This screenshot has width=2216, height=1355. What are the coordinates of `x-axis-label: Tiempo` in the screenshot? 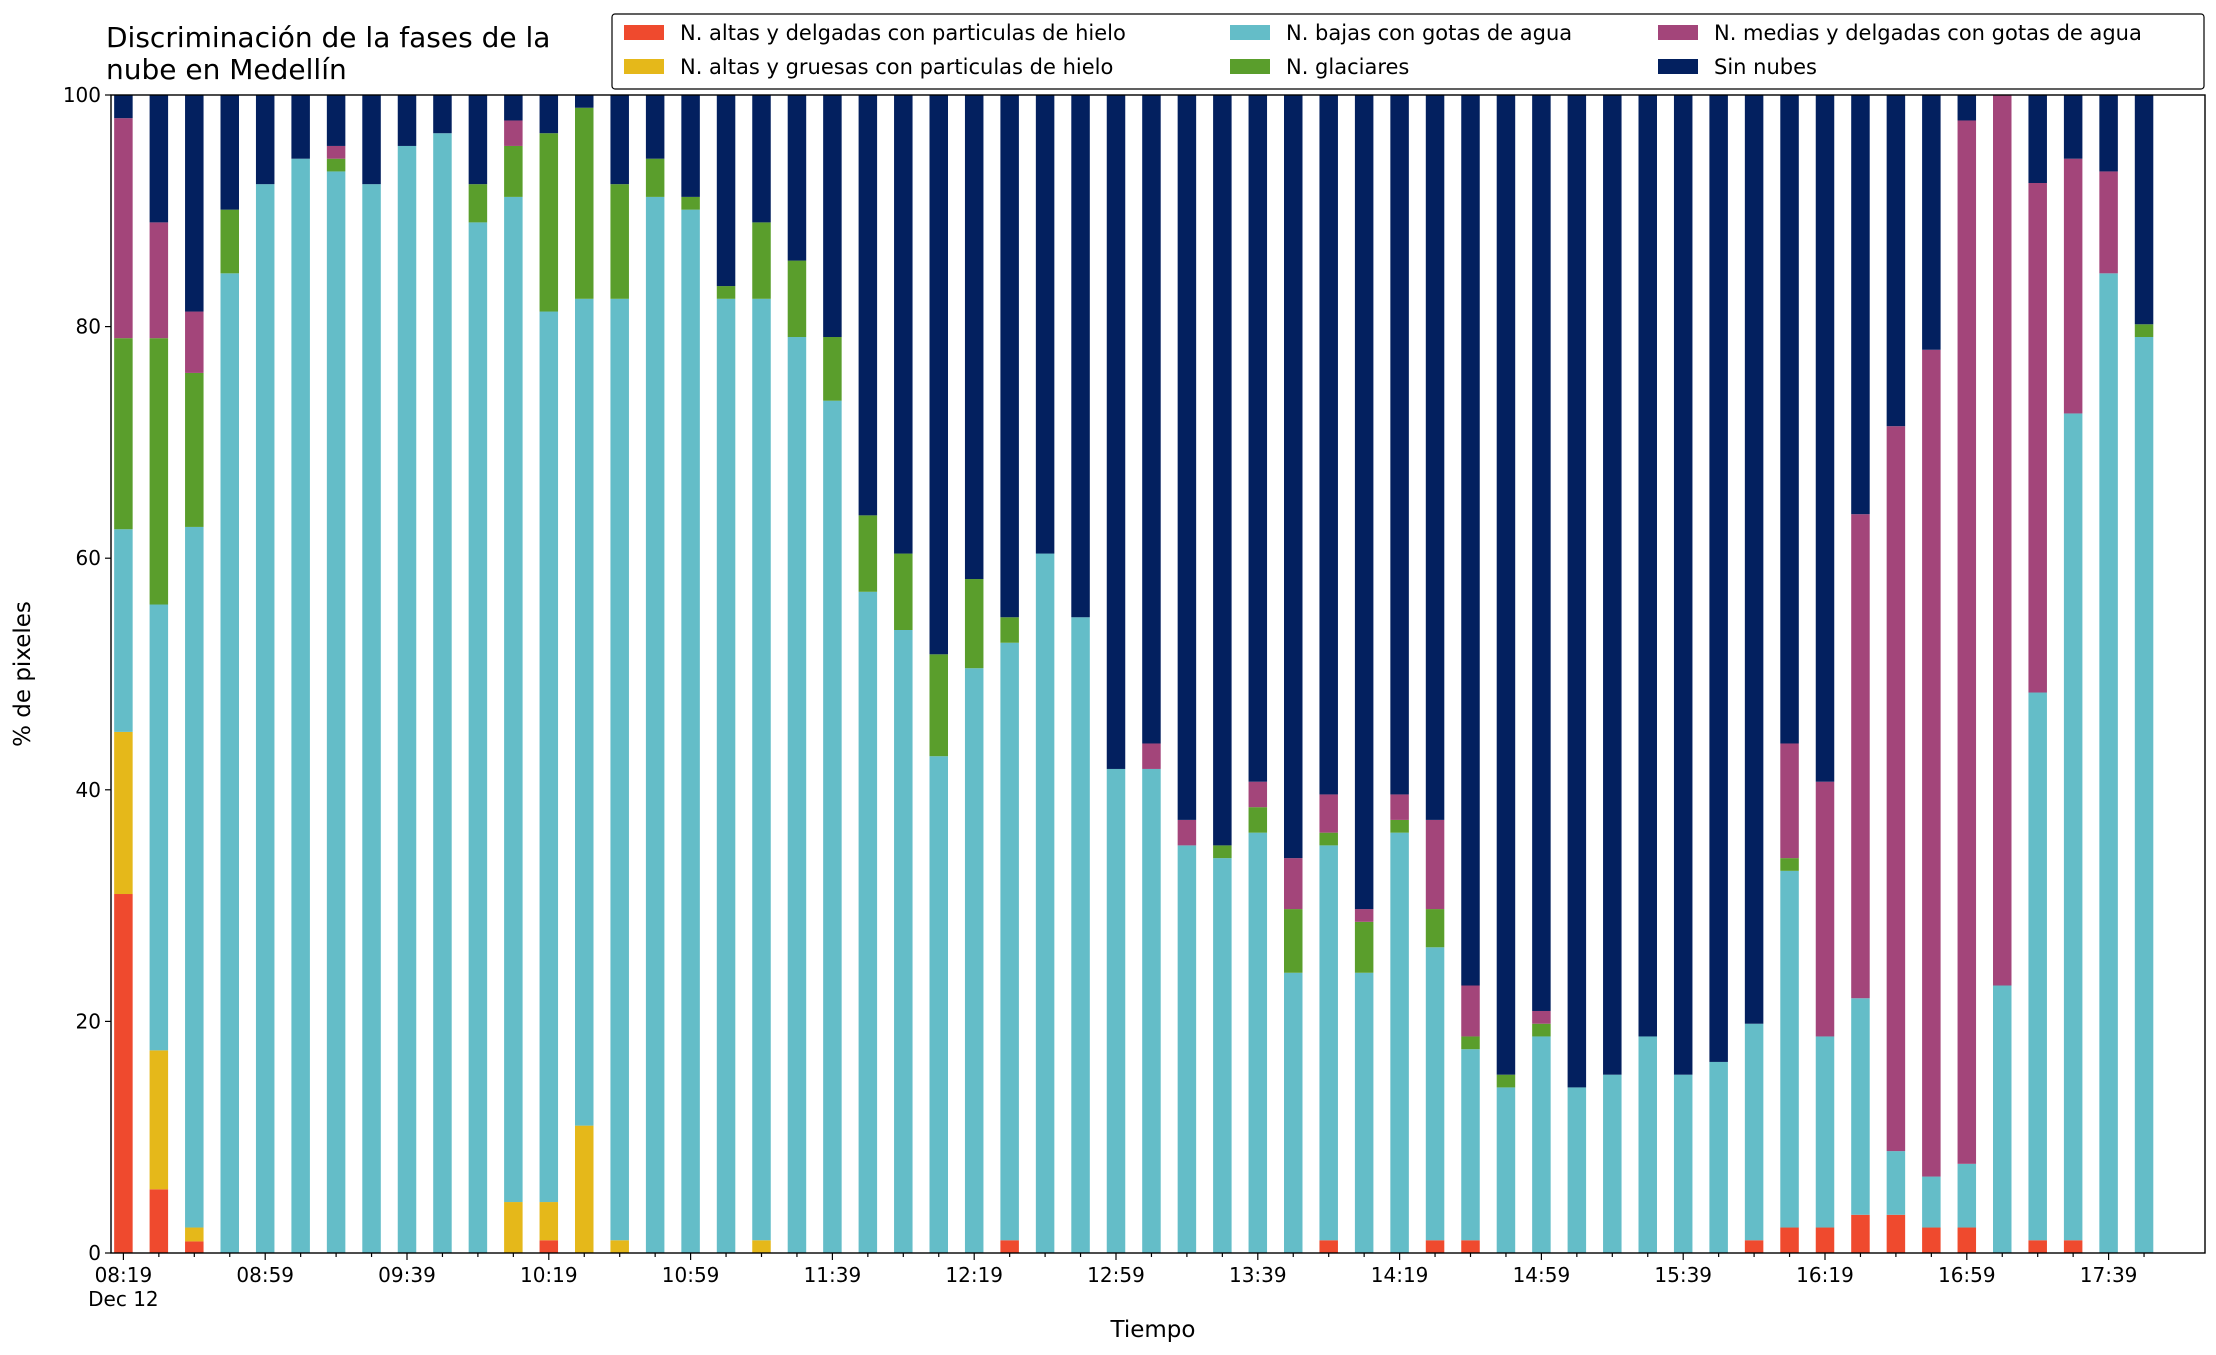 It's located at (1153, 1330).